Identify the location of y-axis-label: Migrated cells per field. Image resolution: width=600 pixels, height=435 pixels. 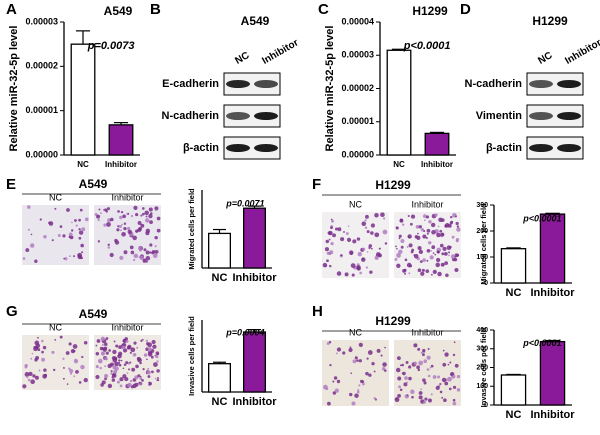
(191, 229).